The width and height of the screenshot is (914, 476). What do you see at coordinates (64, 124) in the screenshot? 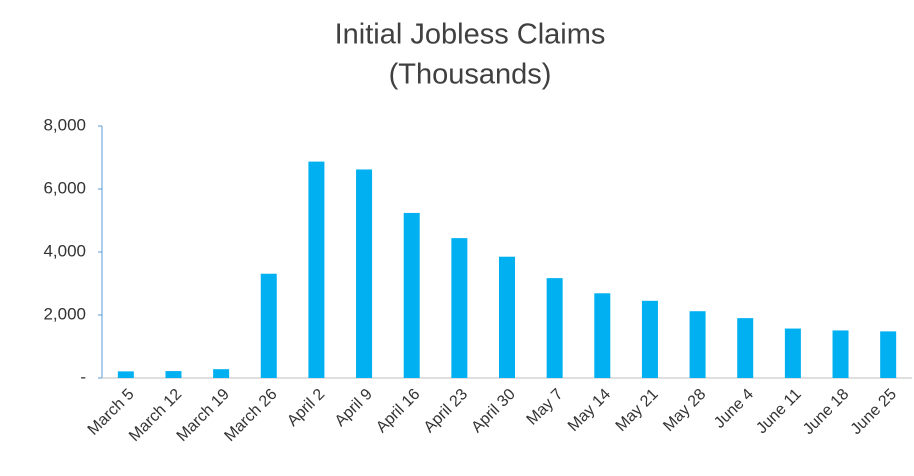
I see `y-tick-label: 8,000` at bounding box center [64, 124].